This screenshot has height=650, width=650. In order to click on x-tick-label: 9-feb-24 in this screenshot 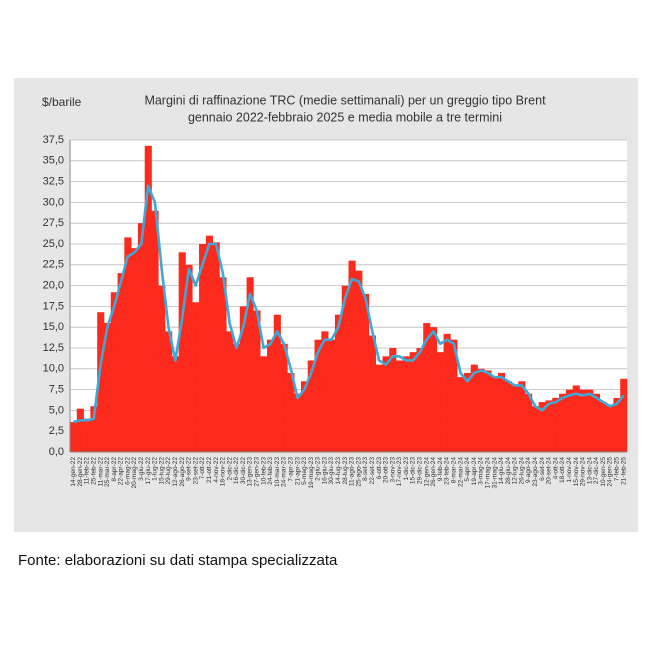, I will do `click(440, 469)`.